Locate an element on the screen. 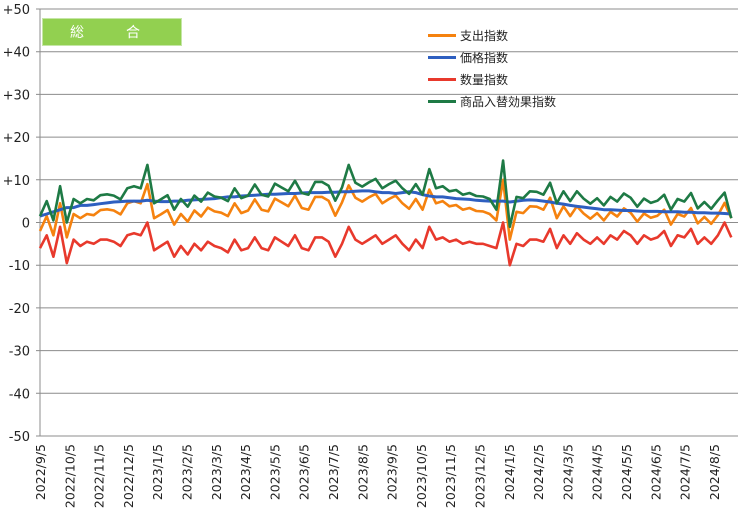  y-tick-label: 0 is located at coordinates (26, 224).